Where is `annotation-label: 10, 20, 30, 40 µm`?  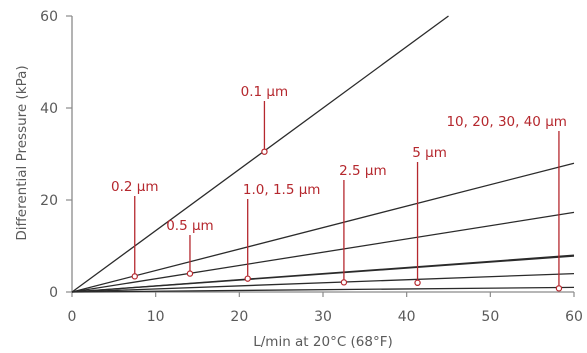
annotation-label: 10, 20, 30, 40 µm is located at coordinates (506, 122).